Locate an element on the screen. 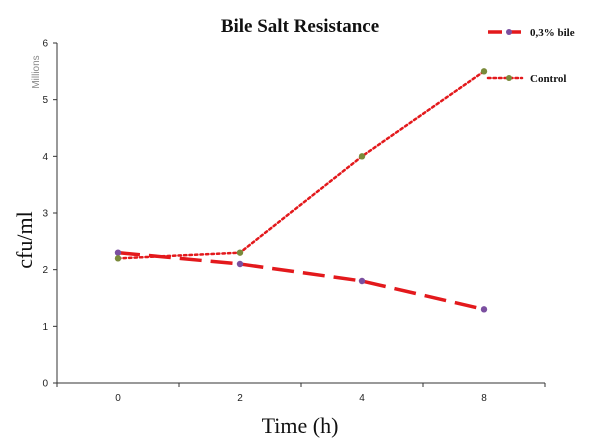 The height and width of the screenshot is (441, 592). y-tick-label: 3 is located at coordinates (45, 214).